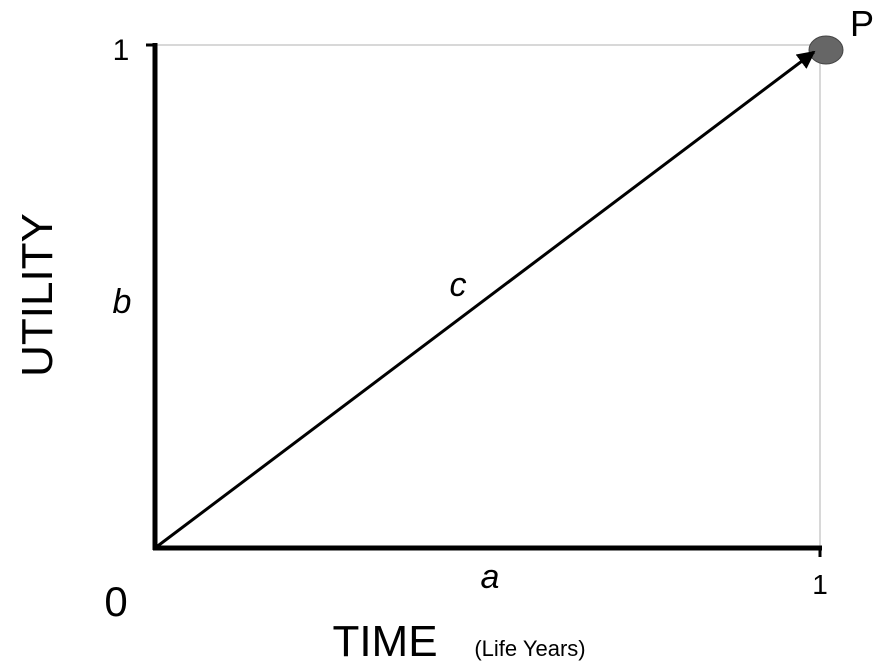 This screenshot has width=891, height=666. What do you see at coordinates (820, 584) in the screenshot?
I see `x-max-label: 1` at bounding box center [820, 584].